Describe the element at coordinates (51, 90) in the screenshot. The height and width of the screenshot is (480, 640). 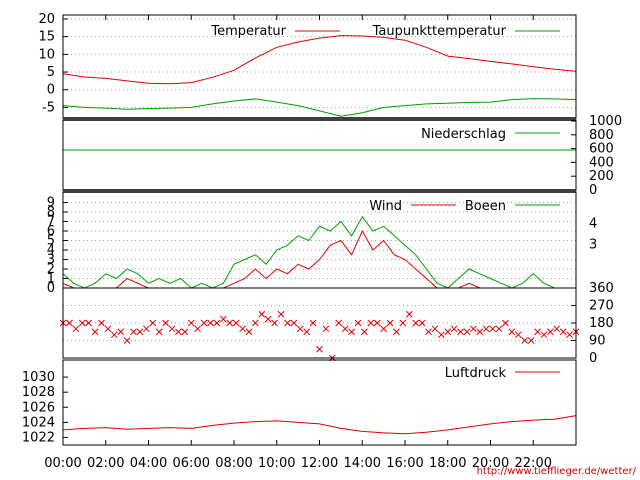
I see `temp-y-tick-label: 0` at that location.